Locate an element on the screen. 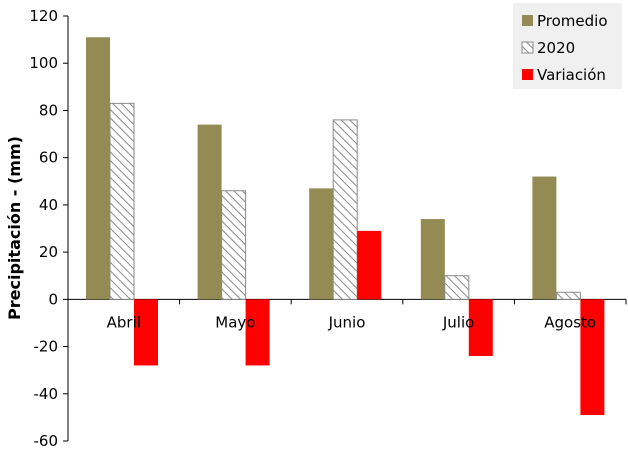  category-label: Julio is located at coordinates (458, 322).